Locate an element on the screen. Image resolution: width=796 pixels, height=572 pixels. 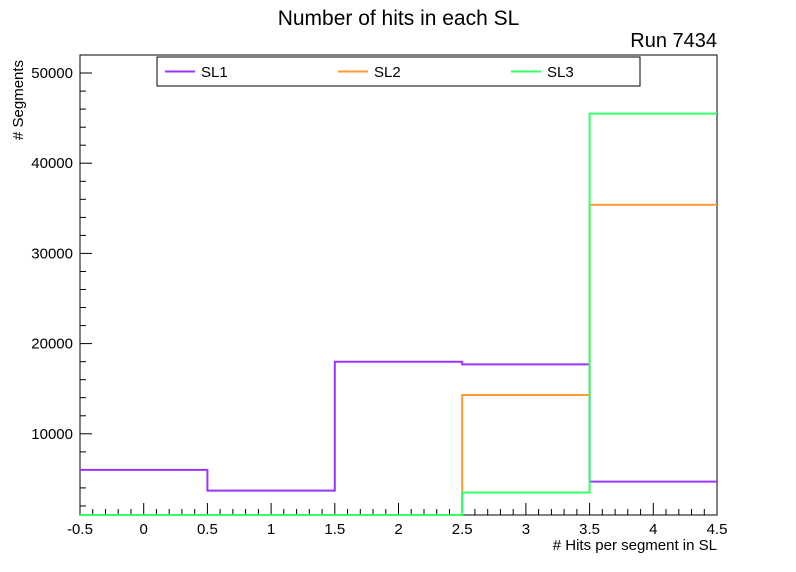
svg-text: 2.5 is located at coordinates (462, 529).